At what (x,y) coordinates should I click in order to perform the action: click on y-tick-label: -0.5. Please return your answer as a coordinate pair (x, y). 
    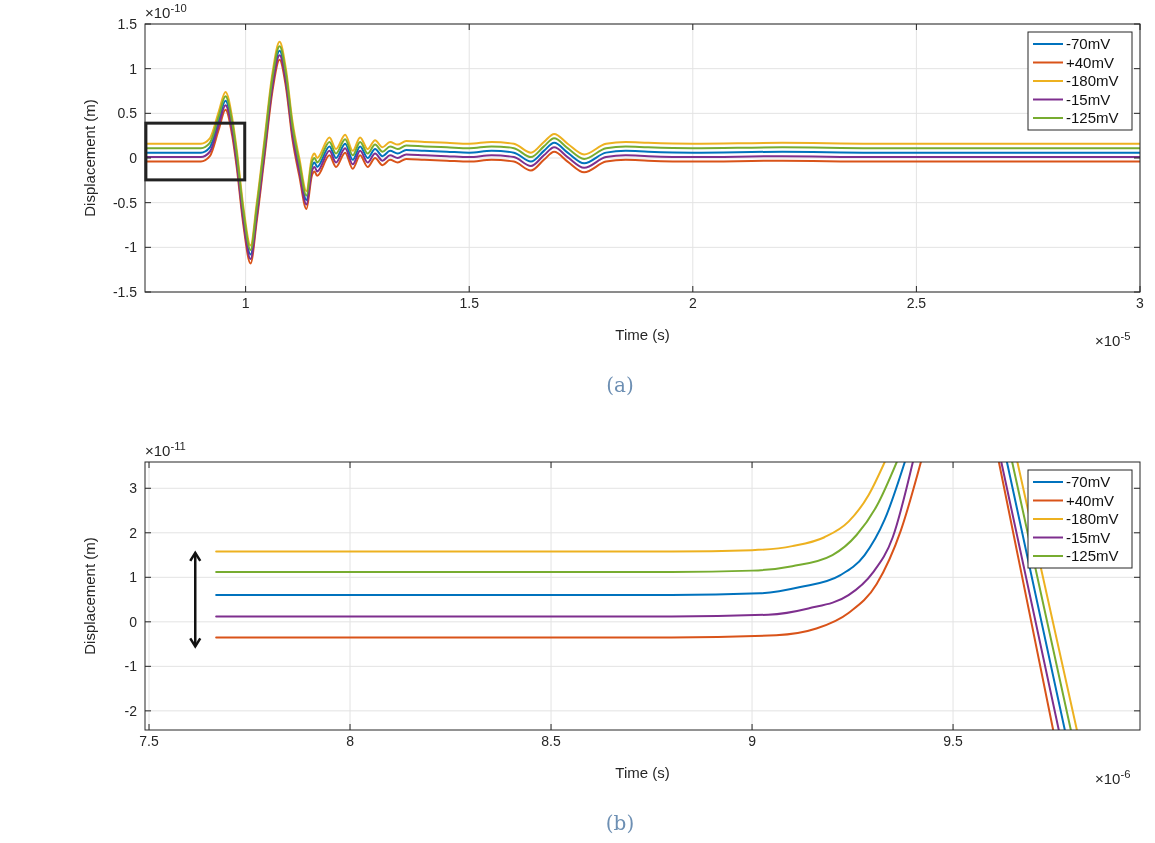
    Looking at the image, I should click on (125, 202).